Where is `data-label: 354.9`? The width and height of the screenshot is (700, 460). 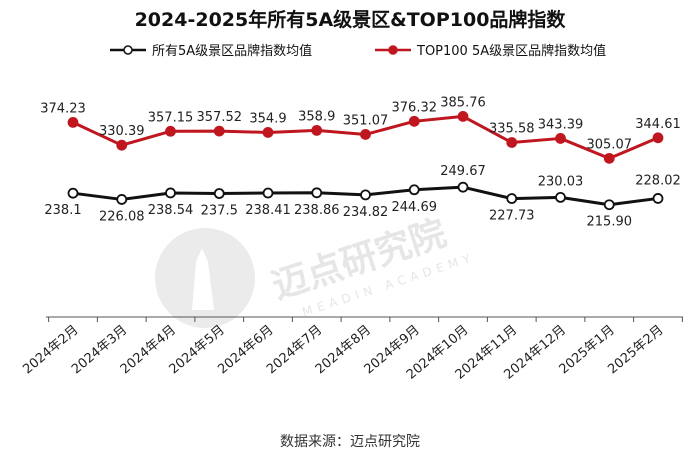 data-label: 354.9 is located at coordinates (267, 118).